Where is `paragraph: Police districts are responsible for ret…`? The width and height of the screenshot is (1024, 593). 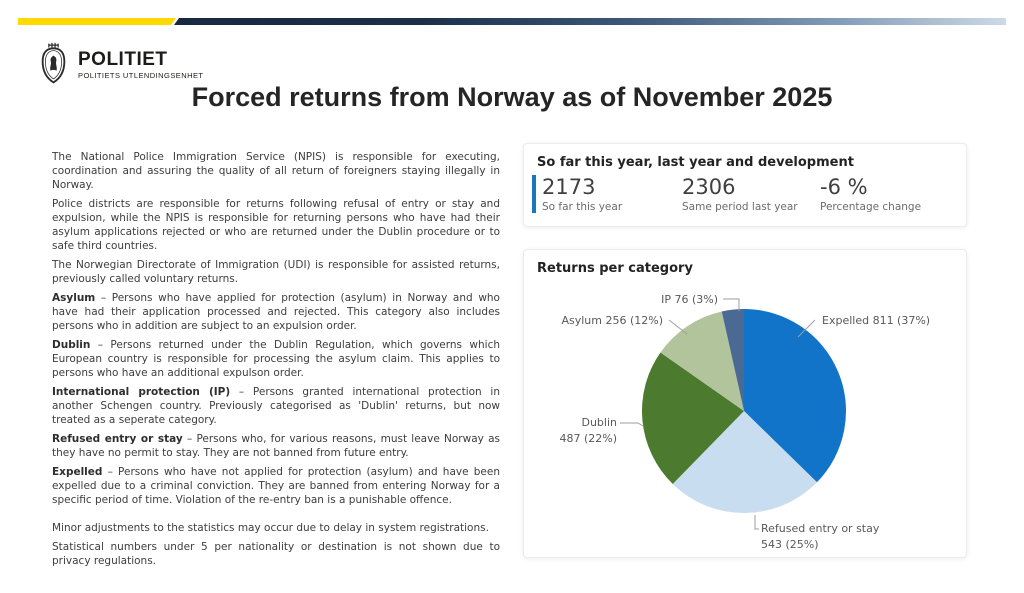
paragraph: Police districts are responsible for ret… is located at coordinates (276, 225).